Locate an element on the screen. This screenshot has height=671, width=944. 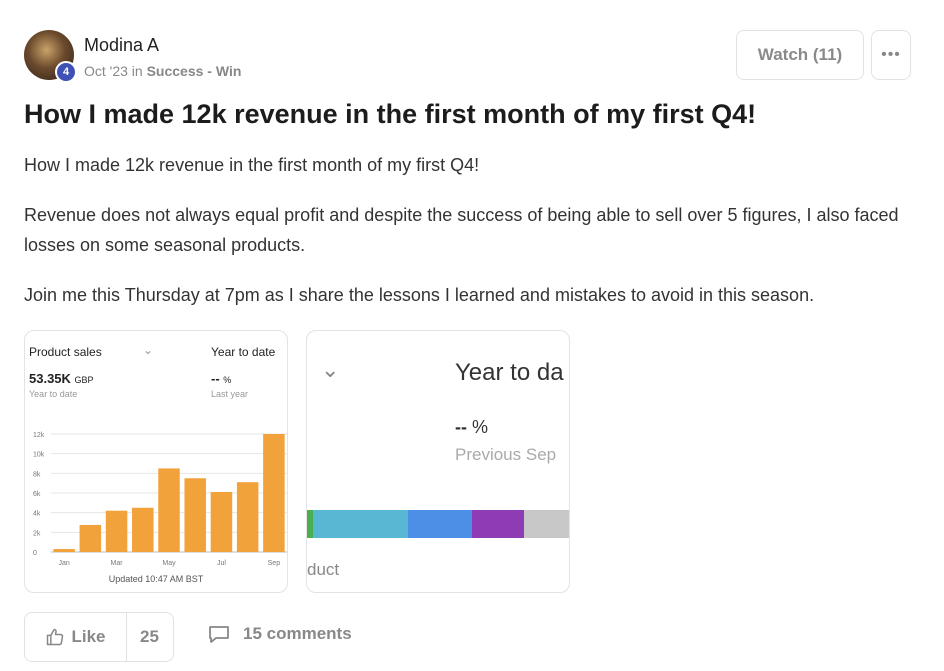
thumbs-up-icon is located at coordinates (55, 637).